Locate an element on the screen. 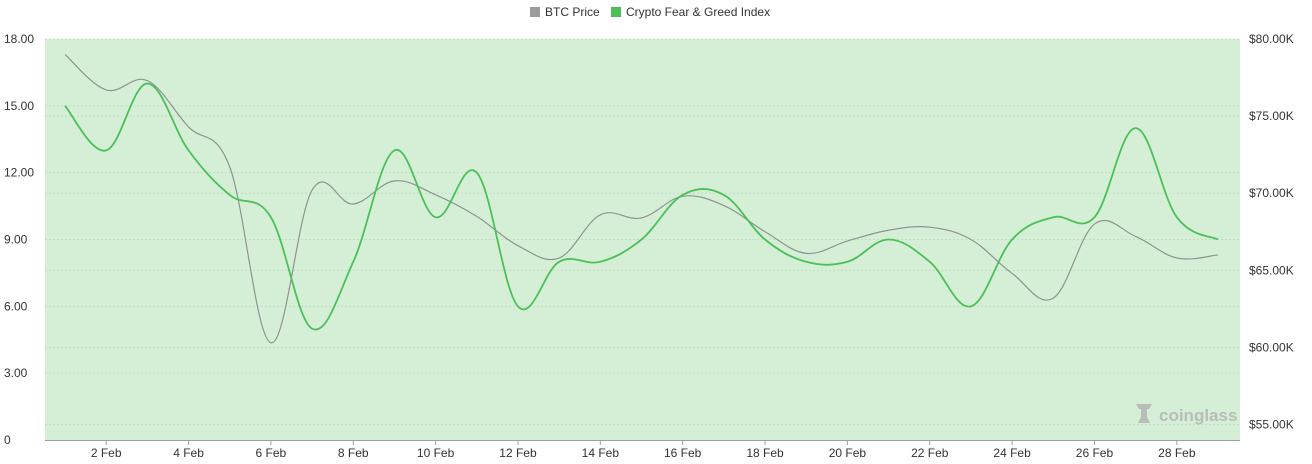  coinglass-logo-shape is located at coordinates (1144, 413).